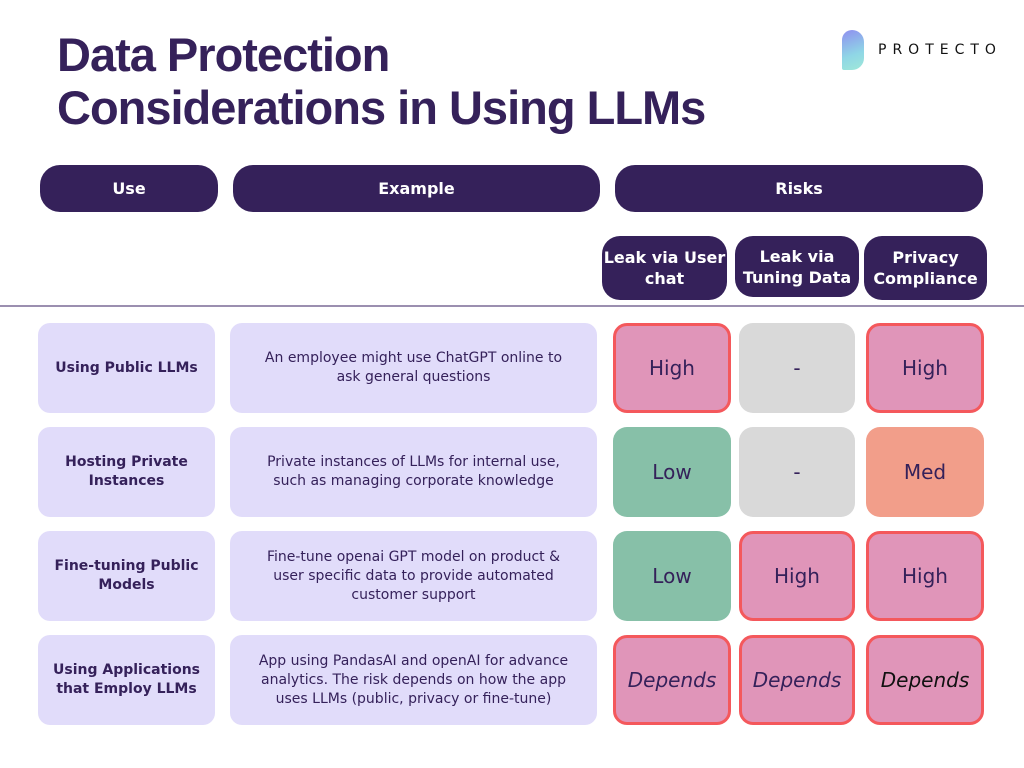  I want to click on protecto-logo: PROTECTO, so click(922, 50).